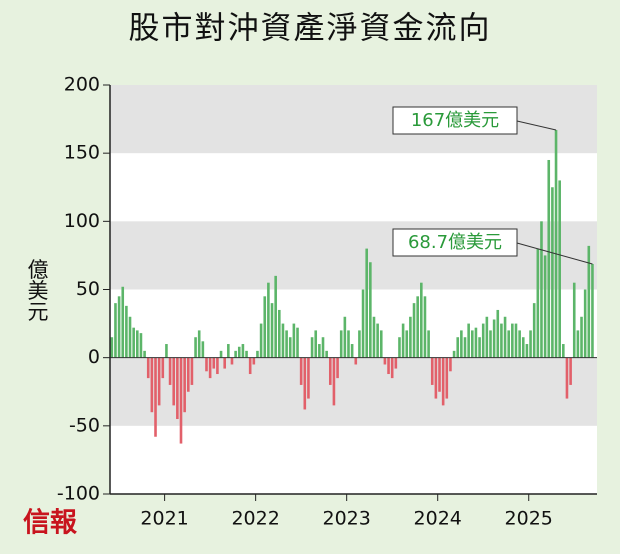 The width and height of the screenshot is (620, 554). What do you see at coordinates (37, 290) in the screenshot?
I see `y-axis-label: 億美元` at bounding box center [37, 290].